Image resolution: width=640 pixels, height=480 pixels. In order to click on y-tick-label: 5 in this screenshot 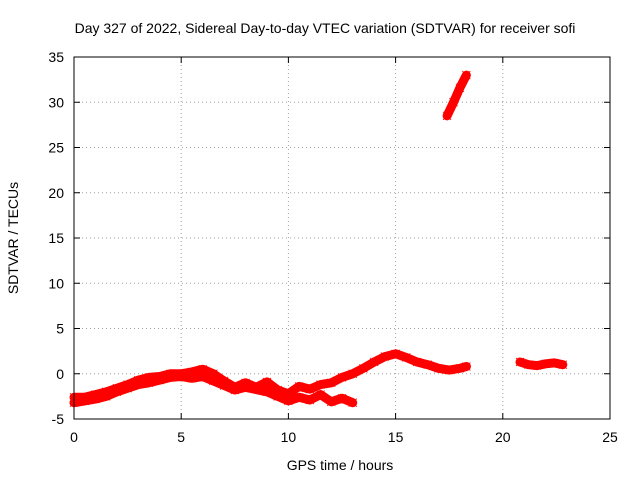, I will do `click(60, 329)`.